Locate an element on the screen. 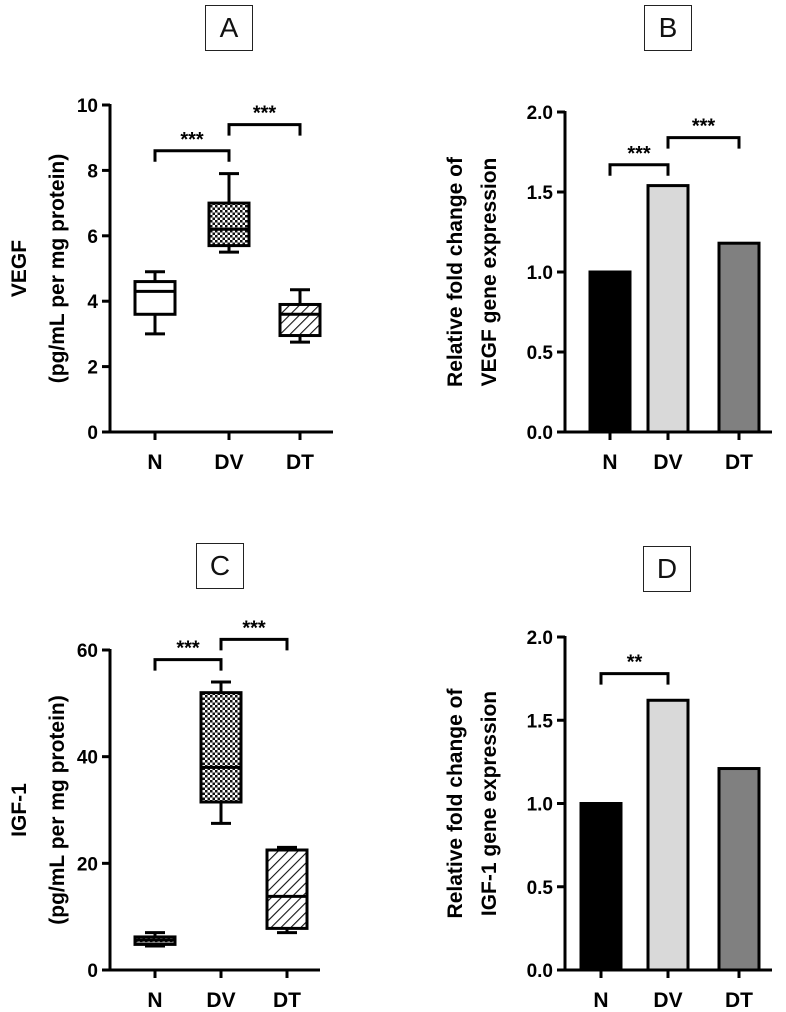 This screenshot has height=1012, width=786. y-tick-label: 20 is located at coordinates (87, 864).